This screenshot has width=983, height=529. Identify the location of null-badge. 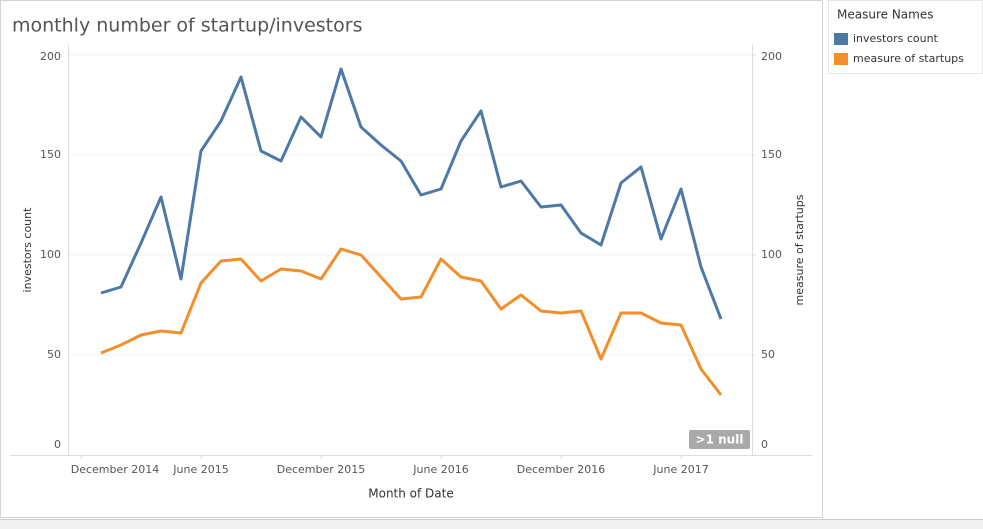
(719, 439).